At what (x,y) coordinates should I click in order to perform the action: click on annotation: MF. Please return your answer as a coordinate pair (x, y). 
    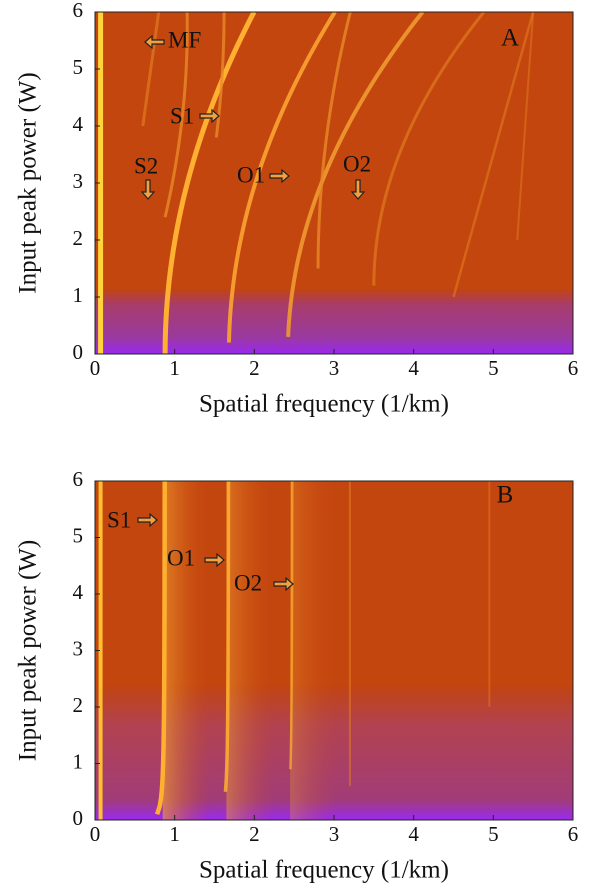
    Looking at the image, I should click on (184, 39).